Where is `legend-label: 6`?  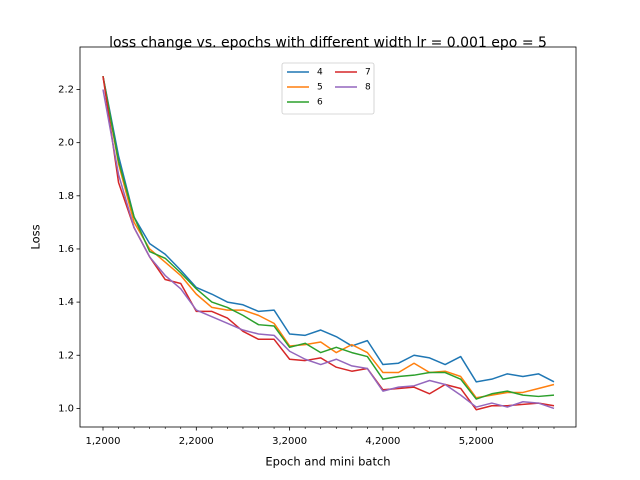 legend-label: 6 is located at coordinates (320, 103).